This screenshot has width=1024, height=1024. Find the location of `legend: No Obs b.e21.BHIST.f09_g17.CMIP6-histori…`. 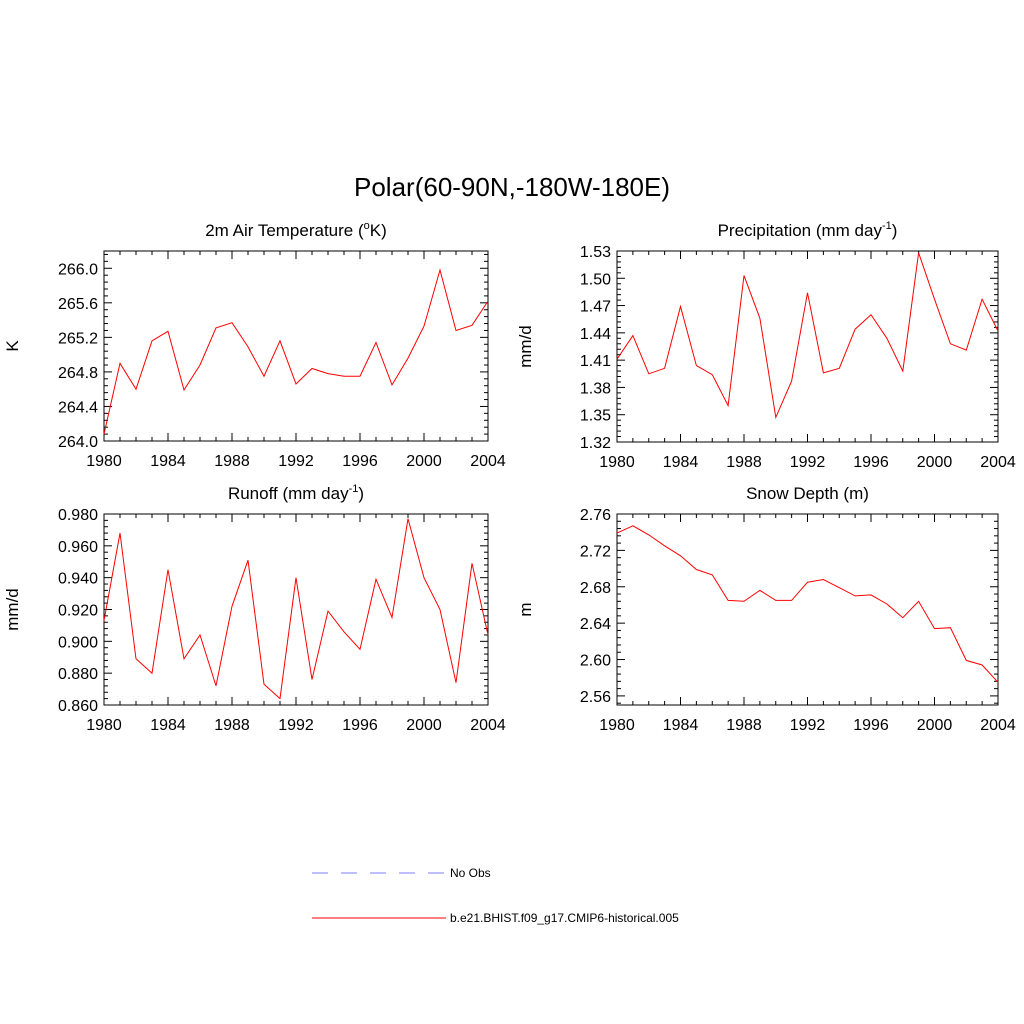

legend: No Obs b.e21.BHIST.f09_g17.CMIP6-histori… is located at coordinates (495, 895).